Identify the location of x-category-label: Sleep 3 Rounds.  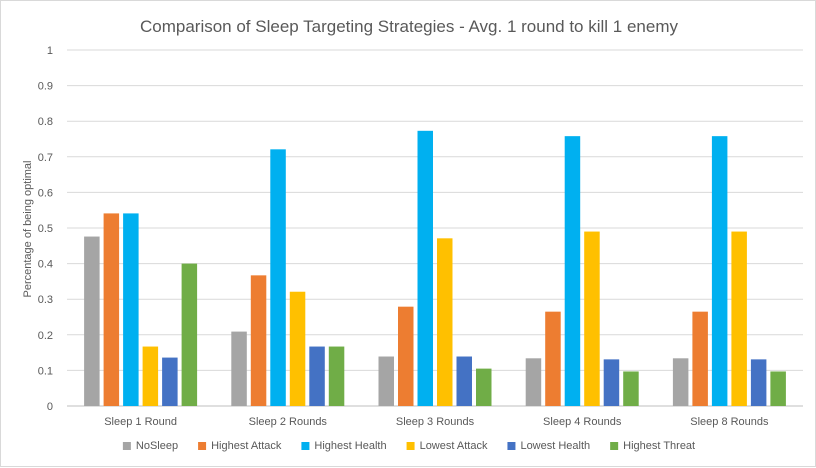
(435, 422).